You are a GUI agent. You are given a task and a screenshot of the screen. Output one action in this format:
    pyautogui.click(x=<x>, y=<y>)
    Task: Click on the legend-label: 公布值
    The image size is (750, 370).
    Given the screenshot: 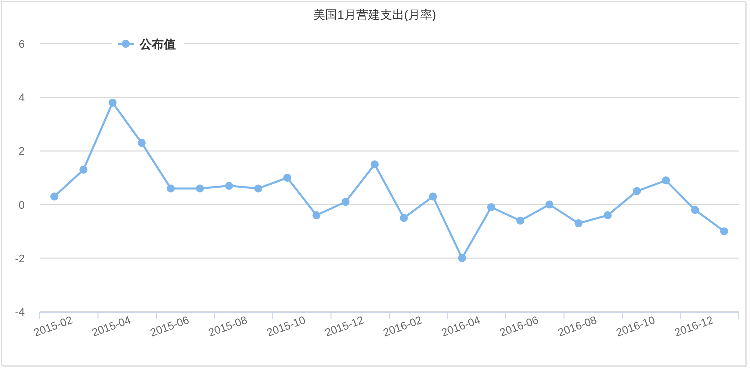 What is the action you would take?
    pyautogui.click(x=157, y=45)
    